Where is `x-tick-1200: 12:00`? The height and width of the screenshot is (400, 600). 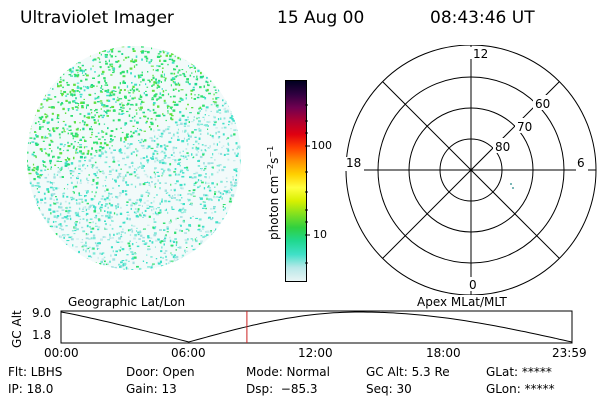 x-tick-1200: 12:00 is located at coordinates (315, 353).